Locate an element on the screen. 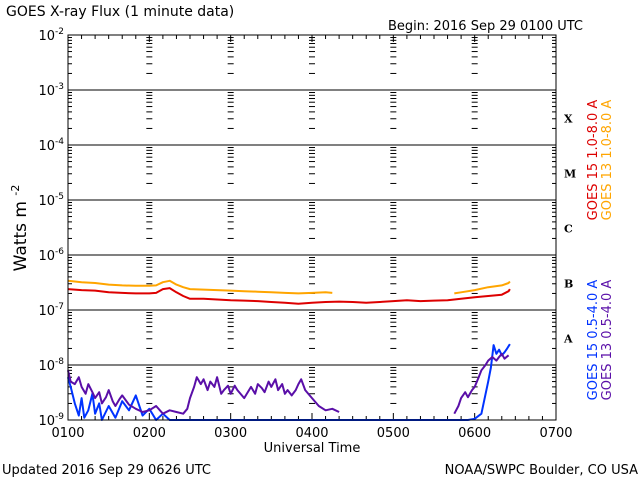 The image size is (640, 480). svg-text: Watts m -2 is located at coordinates (20, 228).